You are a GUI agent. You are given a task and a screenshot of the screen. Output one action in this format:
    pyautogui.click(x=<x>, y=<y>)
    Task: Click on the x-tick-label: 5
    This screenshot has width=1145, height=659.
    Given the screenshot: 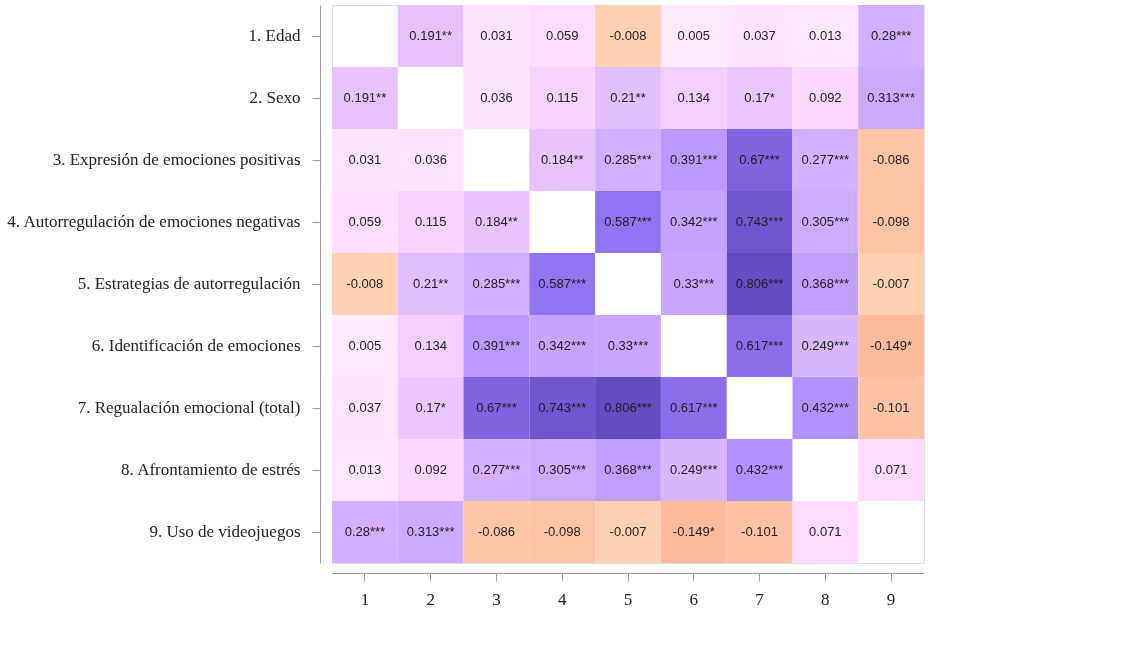 What is the action you would take?
    pyautogui.click(x=628, y=599)
    